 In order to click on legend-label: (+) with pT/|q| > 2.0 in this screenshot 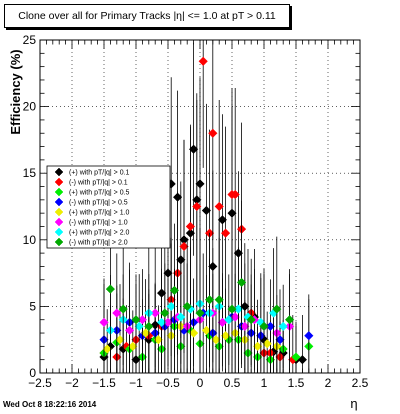, I will do `click(99, 233)`.